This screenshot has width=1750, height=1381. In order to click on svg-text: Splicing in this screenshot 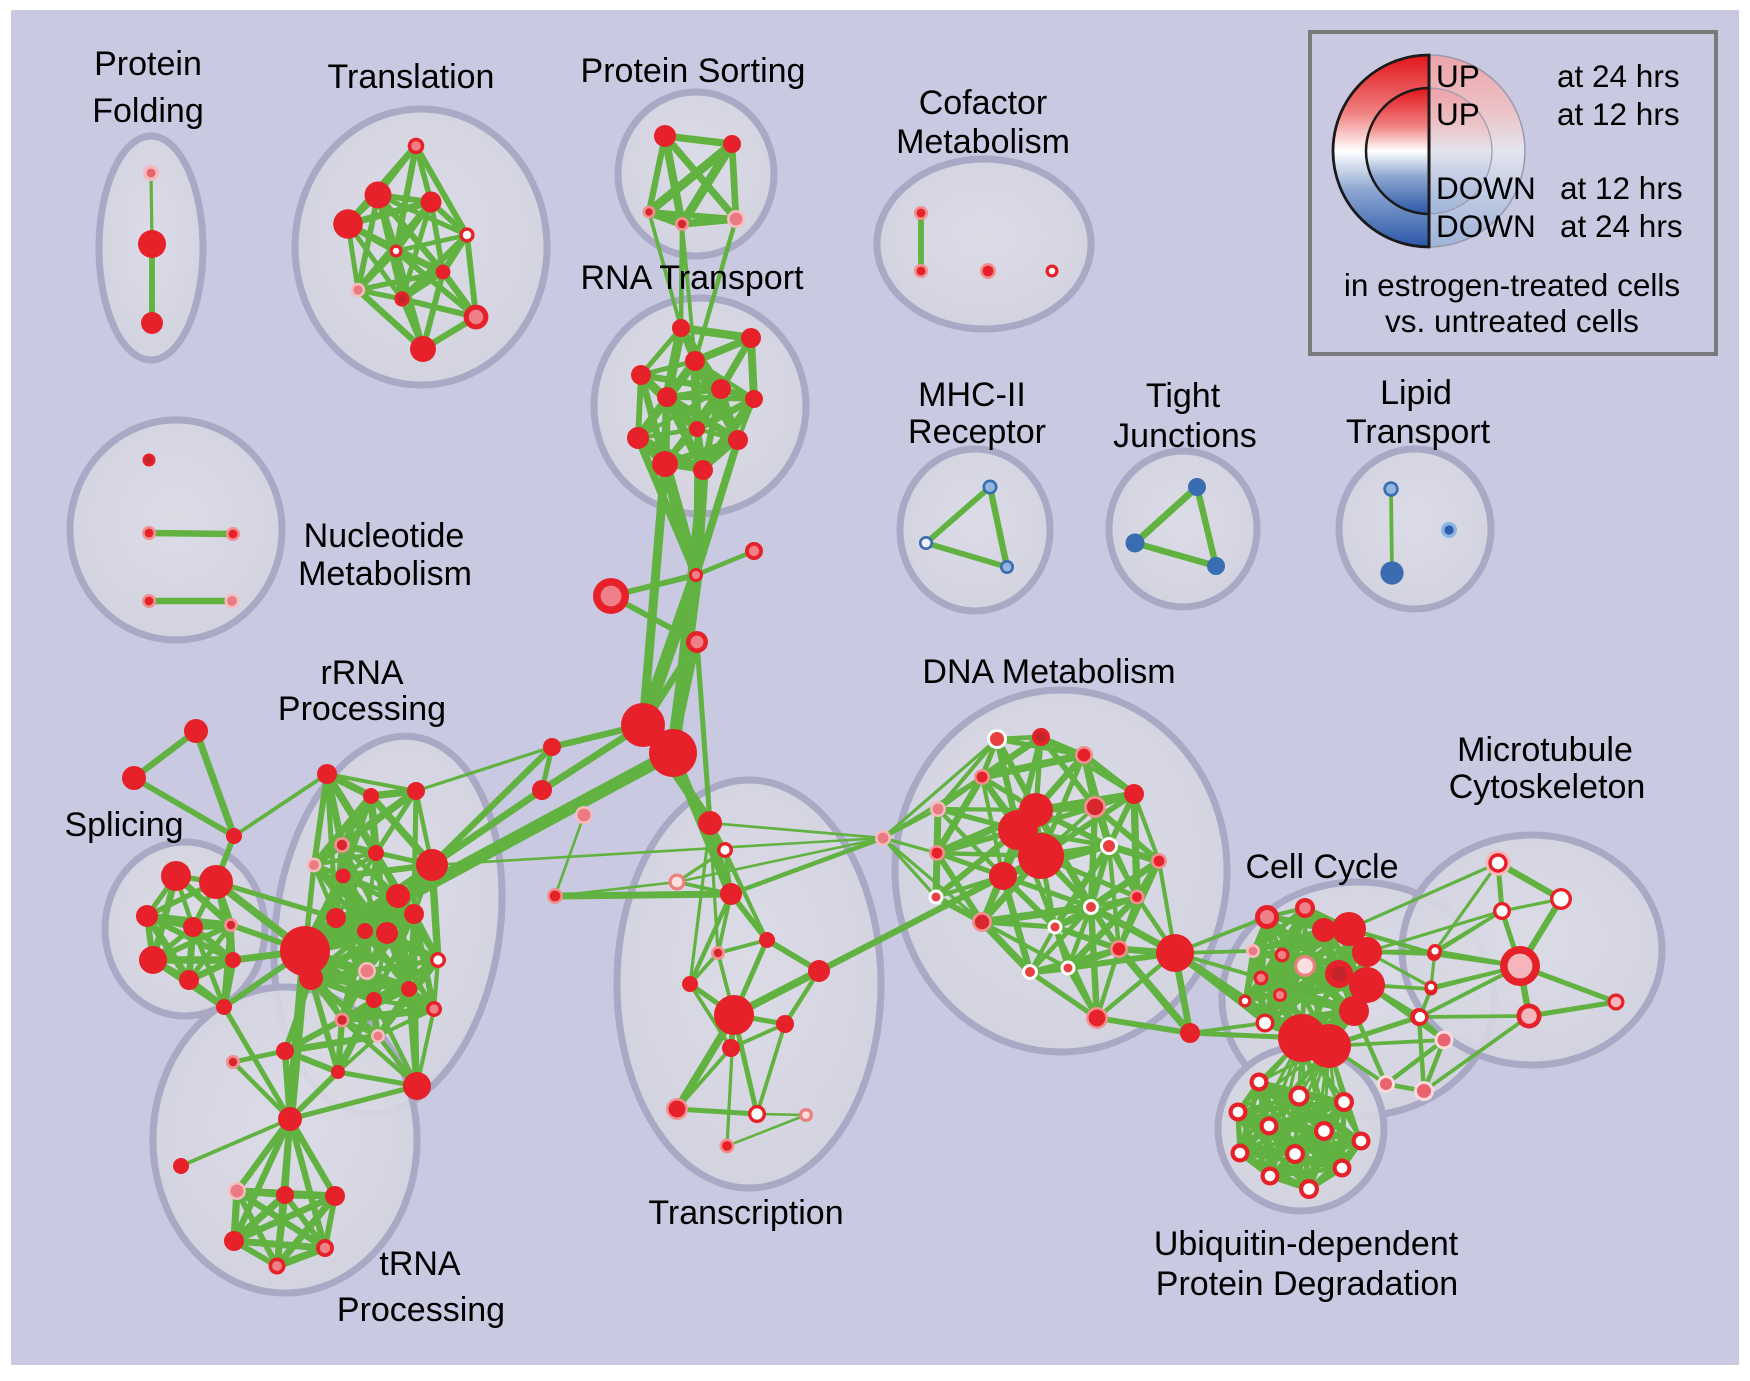, I will do `click(123, 825)`.